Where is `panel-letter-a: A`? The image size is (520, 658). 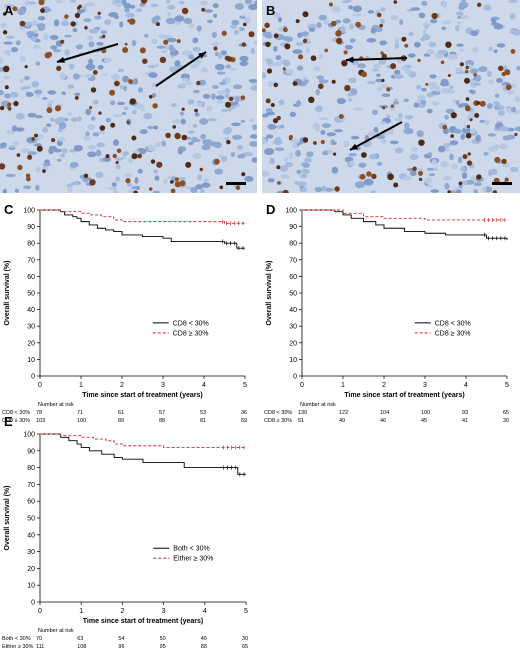 panel-letter-a: A is located at coordinates (9, 10).